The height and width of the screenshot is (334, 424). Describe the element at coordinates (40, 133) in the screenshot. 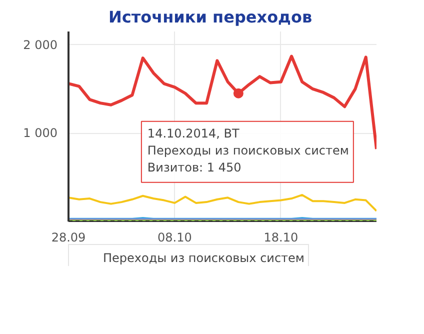

I see `y-tick-label: 1 000` at that location.